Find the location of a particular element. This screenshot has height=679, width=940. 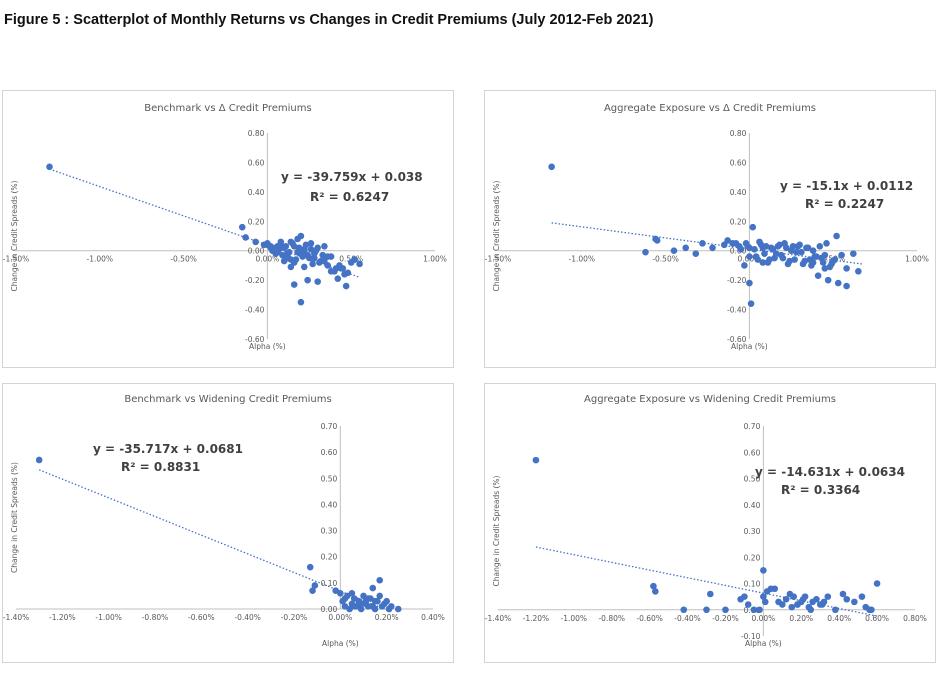

trendline-equation: y = -15.1x + 0.0112 is located at coordinates (846, 186).